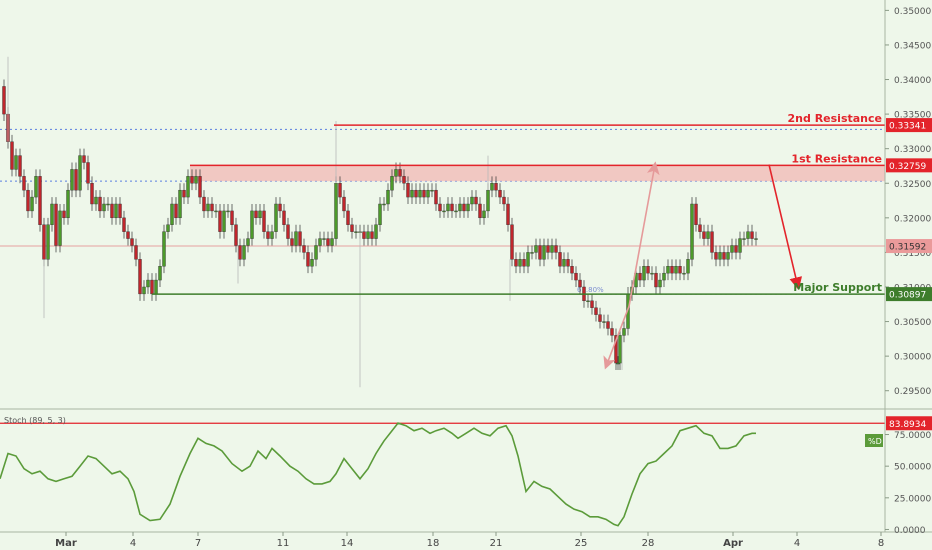  Describe the element at coordinates (837, 287) in the screenshot. I see `major-support-label: Major Support` at that location.